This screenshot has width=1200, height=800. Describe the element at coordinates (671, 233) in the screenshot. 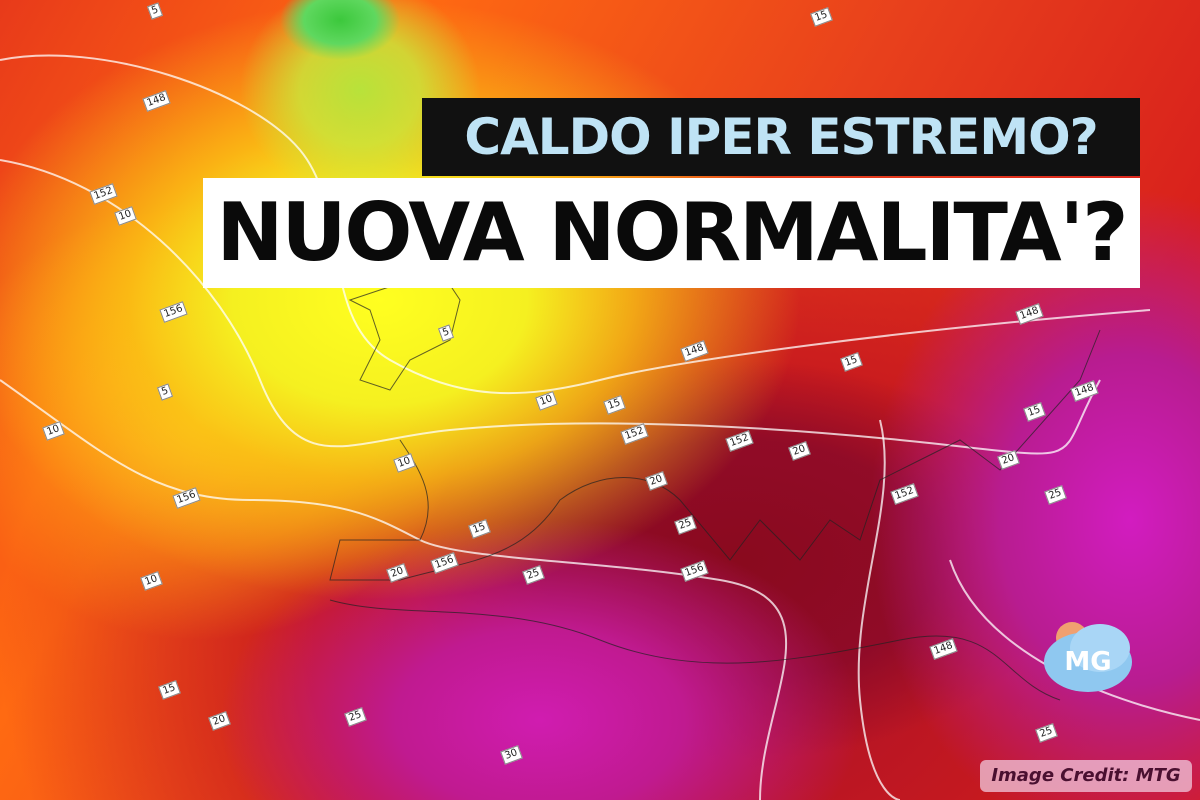

I see `headline-line2: NUOVA NORMALITA'?` at that location.